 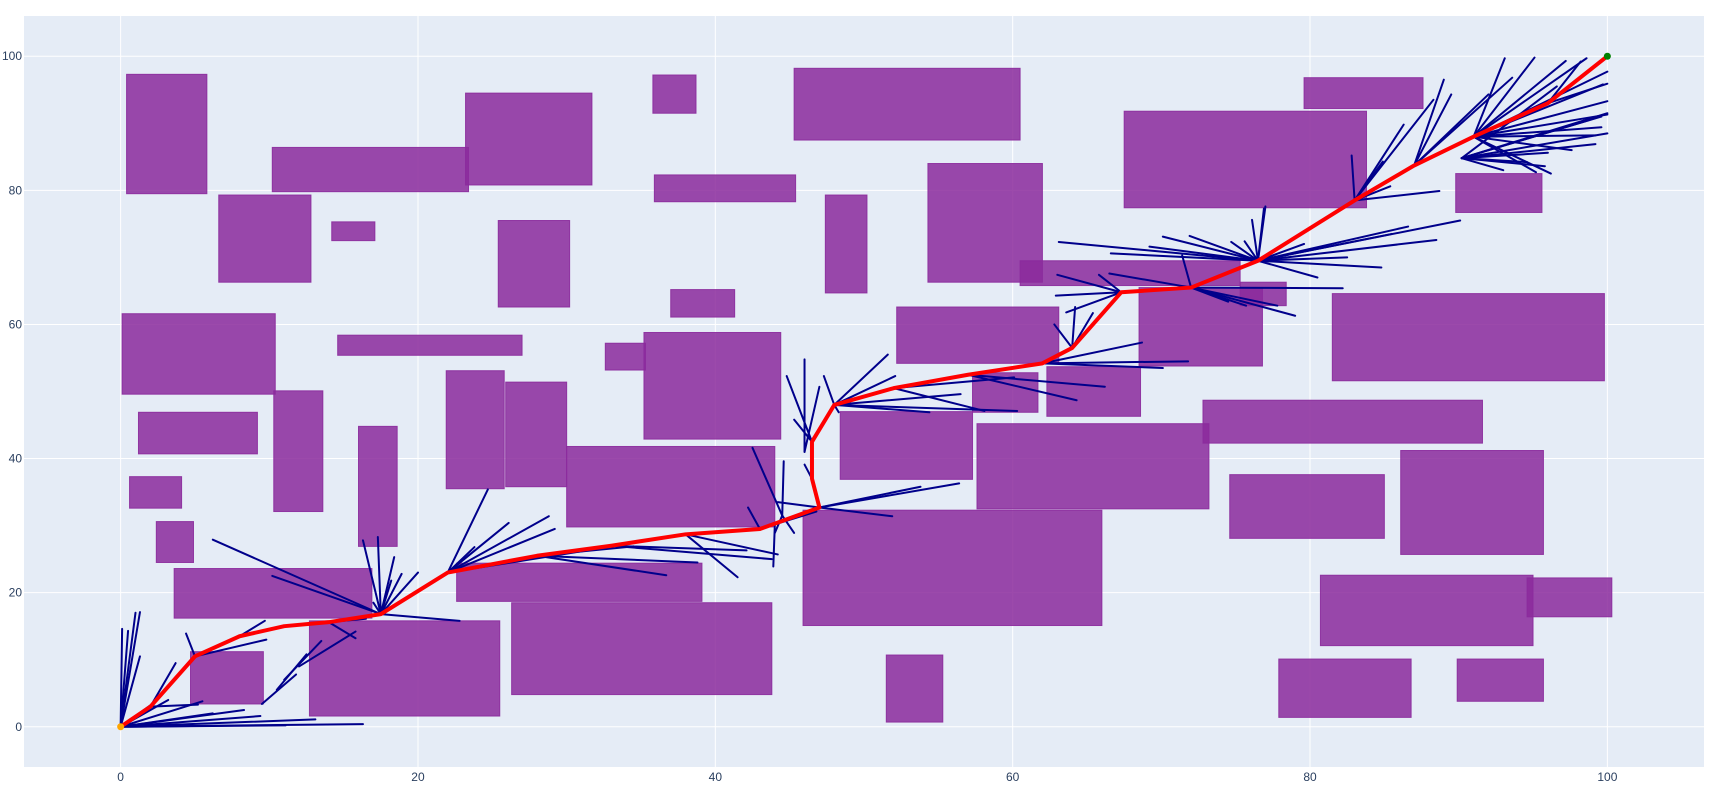 What do you see at coordinates (418, 777) in the screenshot?
I see `x-tick-label: 20` at bounding box center [418, 777].